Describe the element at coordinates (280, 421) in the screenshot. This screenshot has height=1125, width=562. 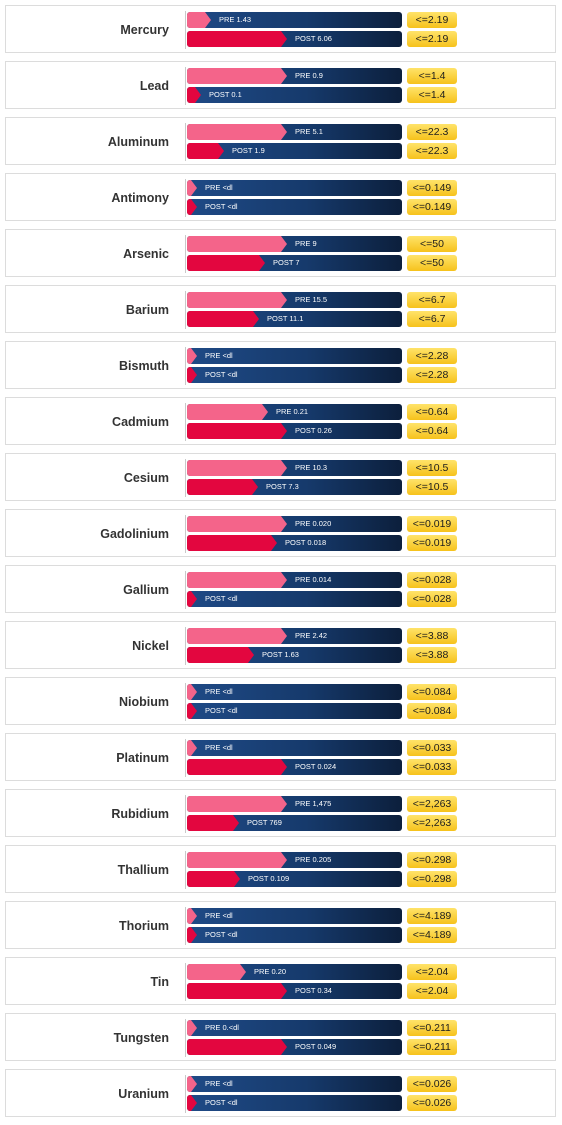
I see `metal-row: Cadmium PRE 0.21 <=0.64 POST 0.26 <=0.64` at that location.